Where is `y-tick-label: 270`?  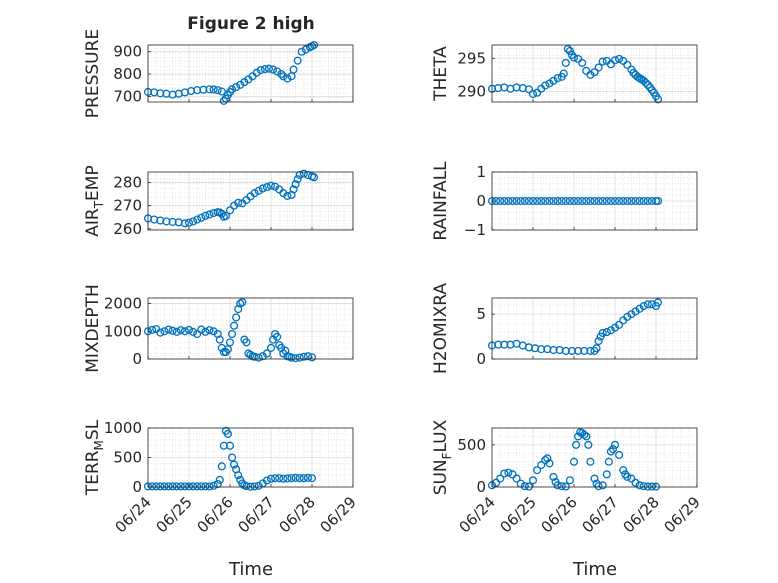 y-tick-label: 270 is located at coordinates (127, 206).